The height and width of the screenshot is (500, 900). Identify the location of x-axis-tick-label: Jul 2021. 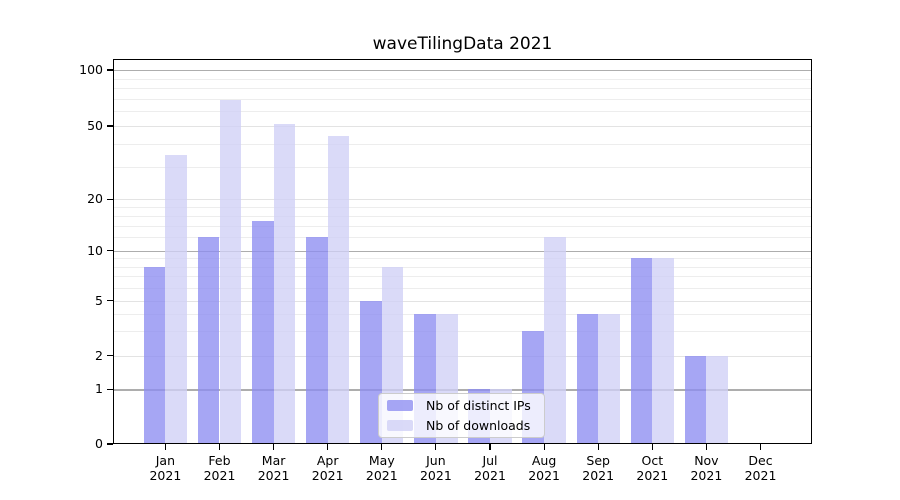
(490, 468).